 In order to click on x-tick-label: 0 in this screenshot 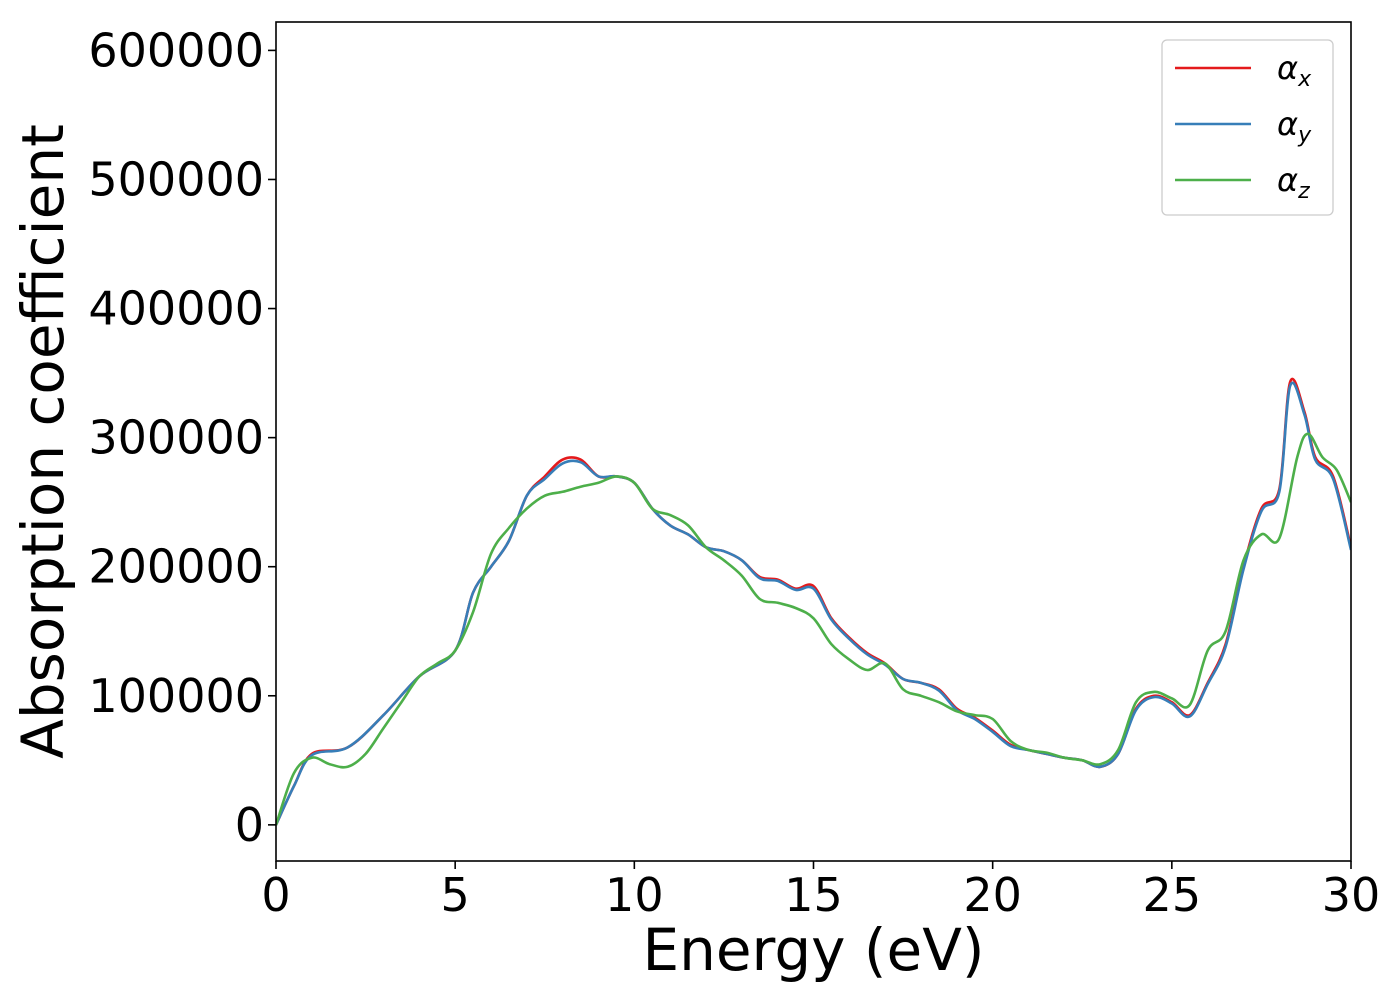, I will do `click(275, 895)`.